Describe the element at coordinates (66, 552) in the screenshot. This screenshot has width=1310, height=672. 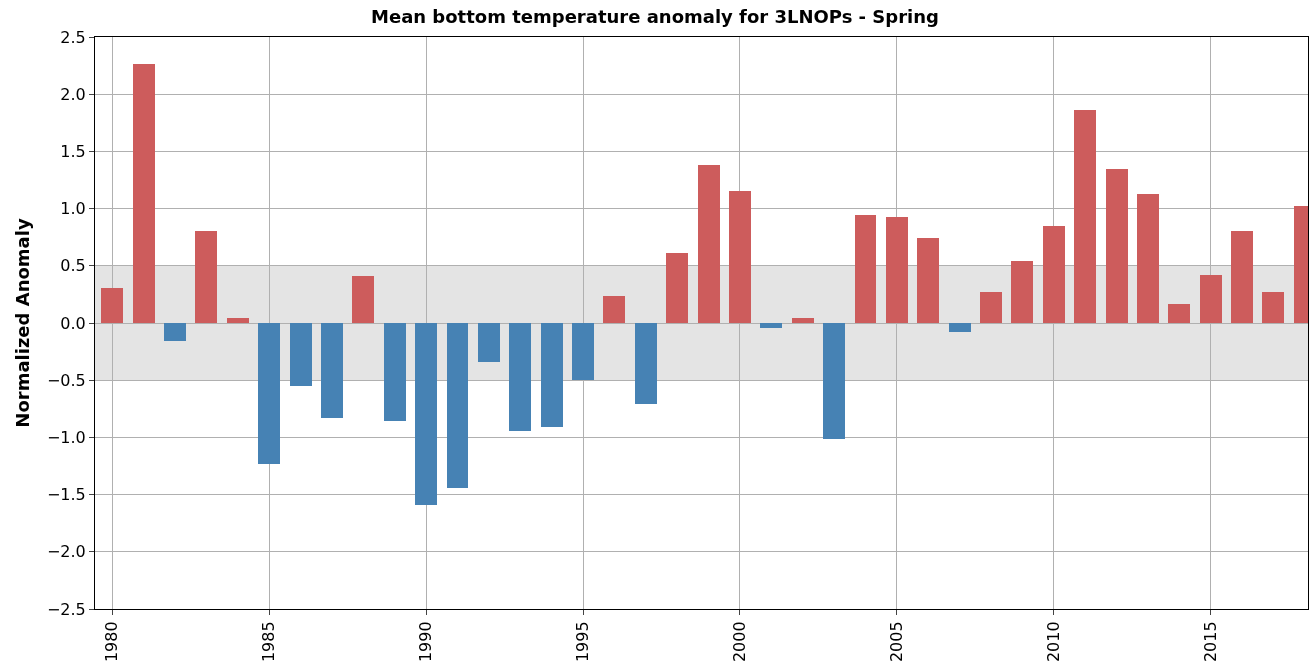
I see `y-tick-label: −2.0` at that location.